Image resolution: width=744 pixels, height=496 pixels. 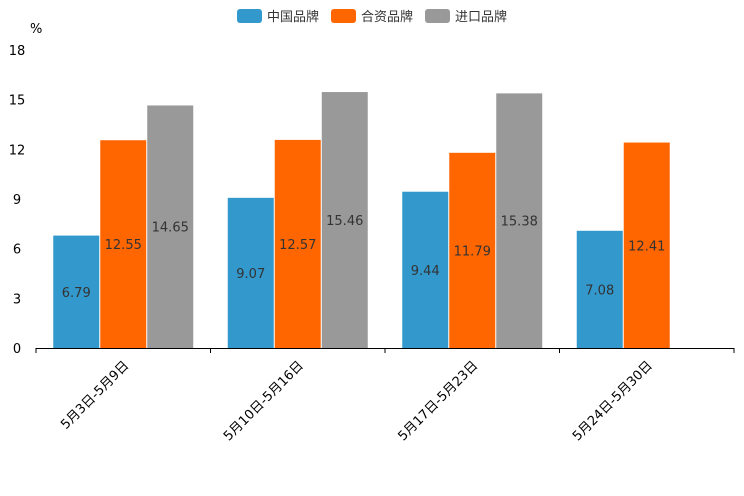 What do you see at coordinates (386, 17) in the screenshot?
I see `legend-label-joint-venture-brand: 合资品牌` at bounding box center [386, 17].